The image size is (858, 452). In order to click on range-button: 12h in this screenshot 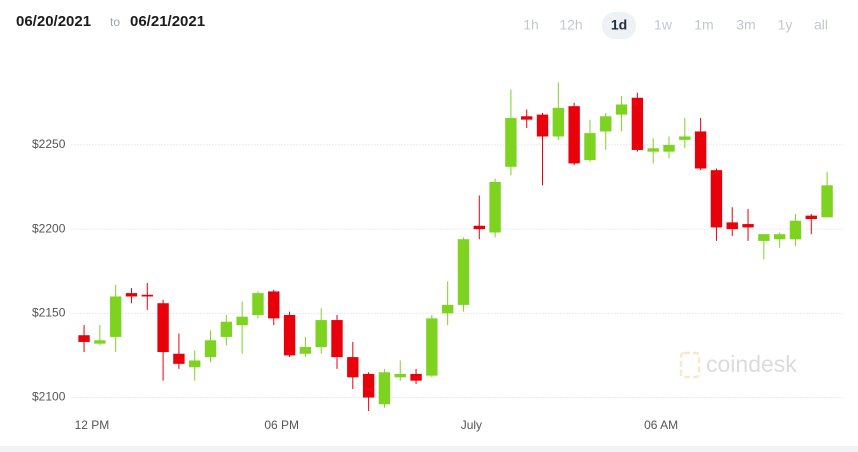, I will do `click(570, 25)`.